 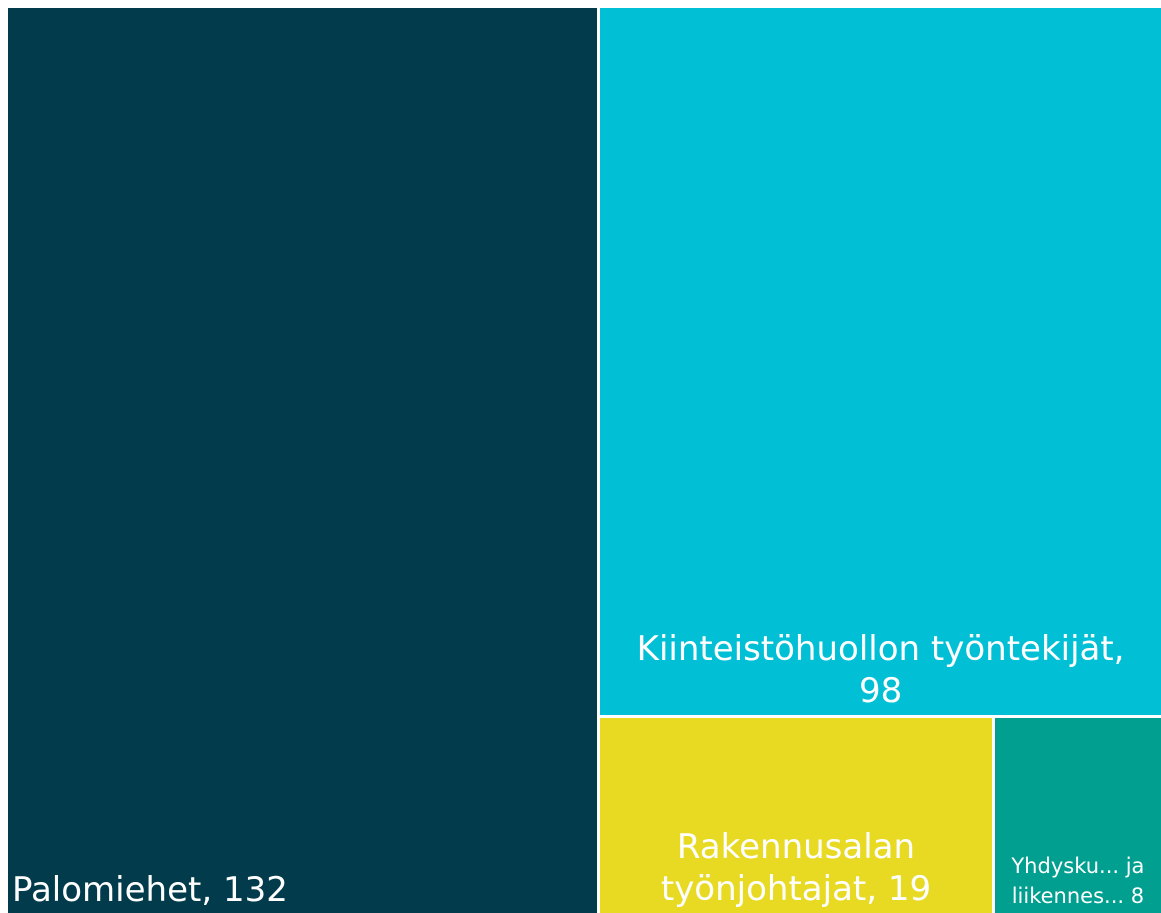 What do you see at coordinates (880, 670) in the screenshot?
I see `tile-label: Kiinteistöhuollon työntekijät, 98` at bounding box center [880, 670].